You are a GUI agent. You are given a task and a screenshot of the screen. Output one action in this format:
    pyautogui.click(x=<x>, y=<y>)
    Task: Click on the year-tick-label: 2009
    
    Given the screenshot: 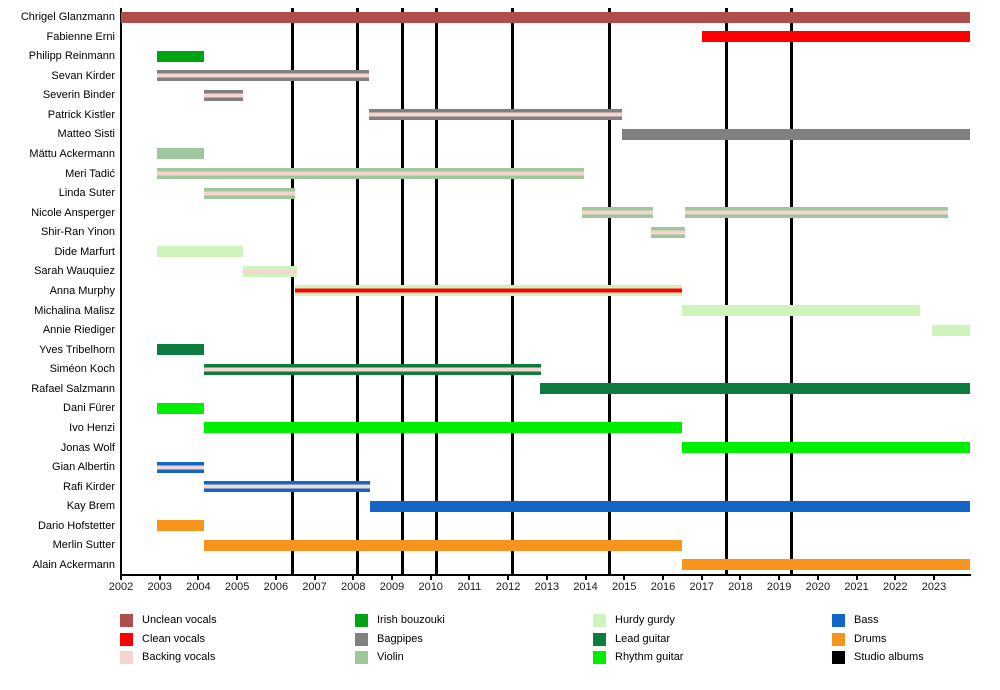 What is the action you would take?
    pyautogui.click(x=392, y=587)
    